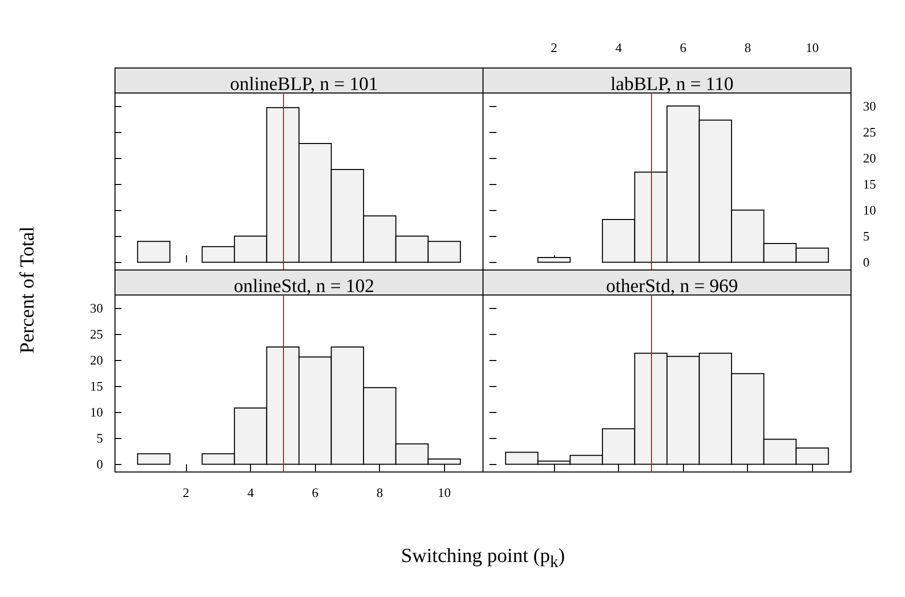 This screenshot has width=905, height=597. Describe the element at coordinates (672, 286) in the screenshot. I see `chart-title: otherStd, n = 969` at that location.